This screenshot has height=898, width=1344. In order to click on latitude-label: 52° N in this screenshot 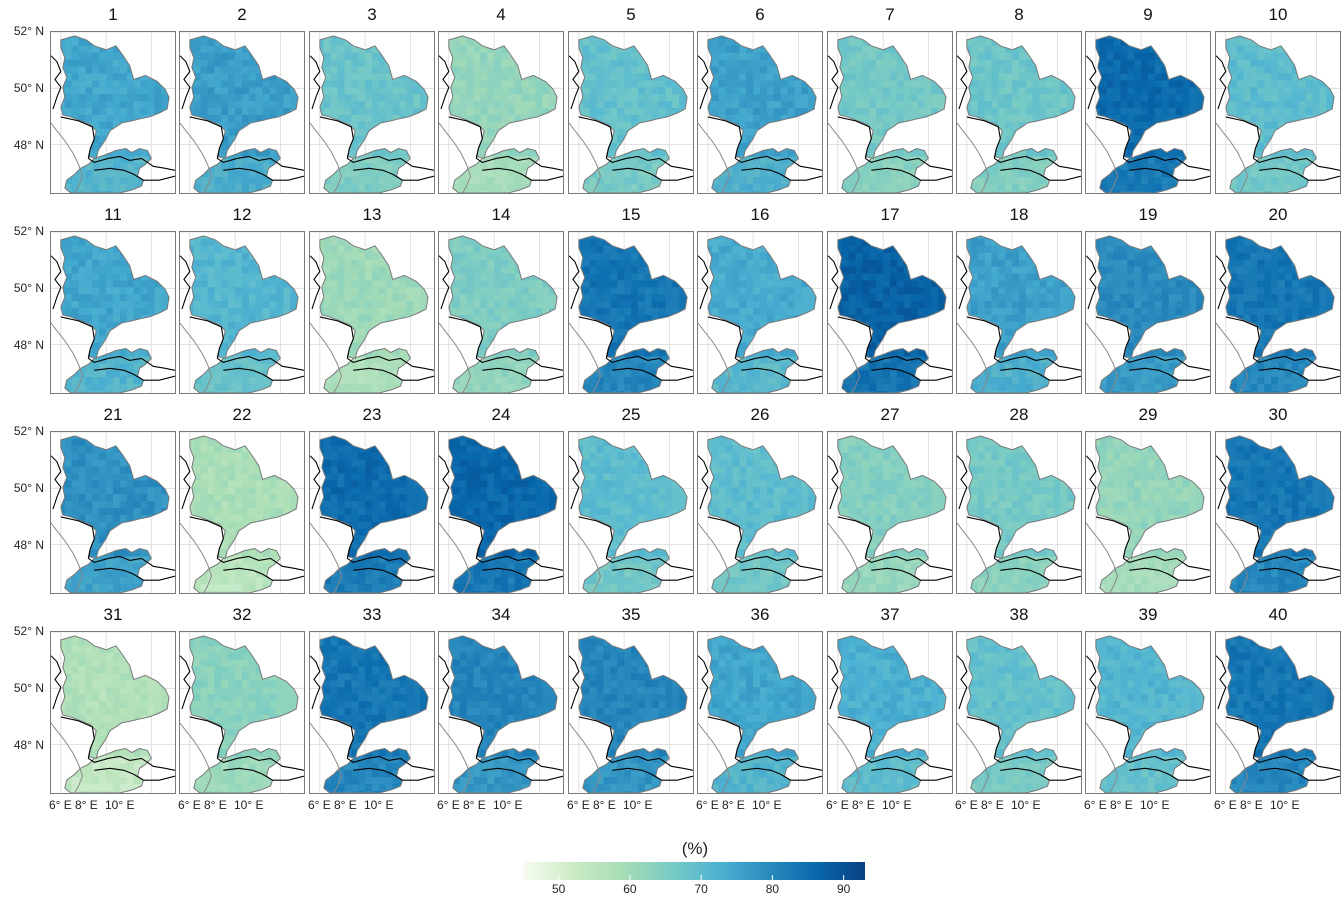, I will do `click(28, 431)`.